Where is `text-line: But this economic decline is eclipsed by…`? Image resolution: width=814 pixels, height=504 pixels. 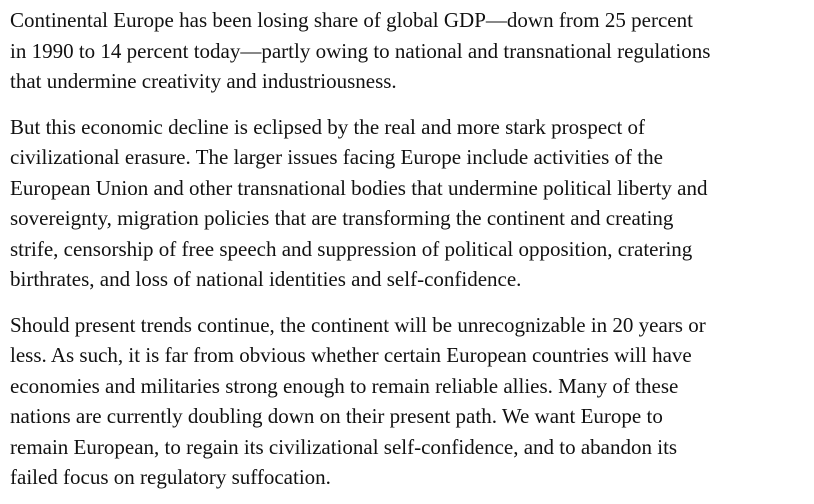 text-line: But this economic decline is eclipsed by… is located at coordinates (328, 126).